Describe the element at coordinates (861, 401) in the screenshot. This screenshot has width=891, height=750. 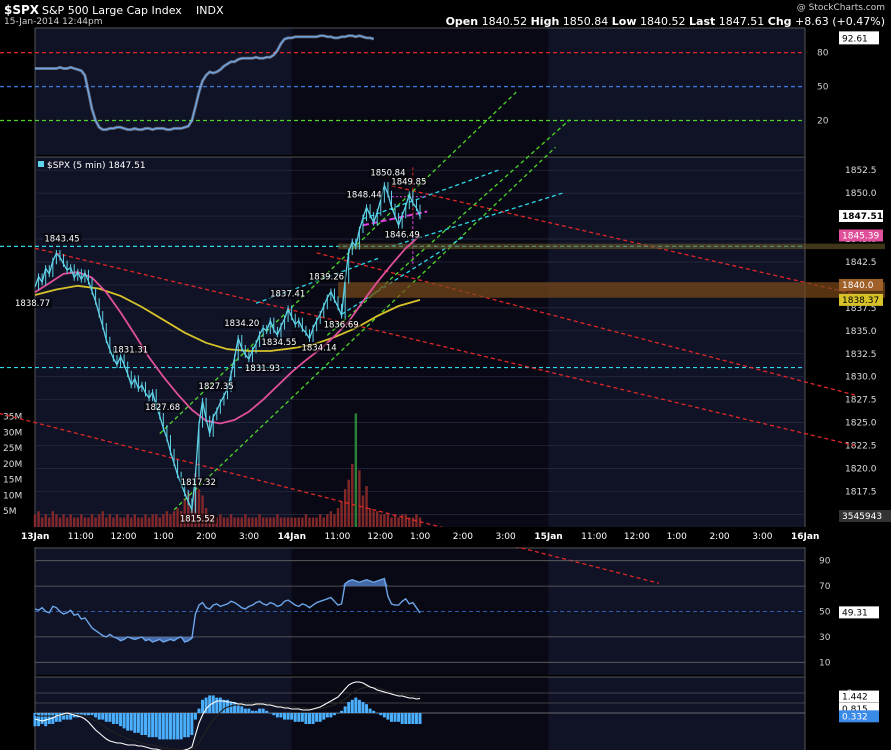
I see `main-ytick-1827.5: 1827.5` at that location.